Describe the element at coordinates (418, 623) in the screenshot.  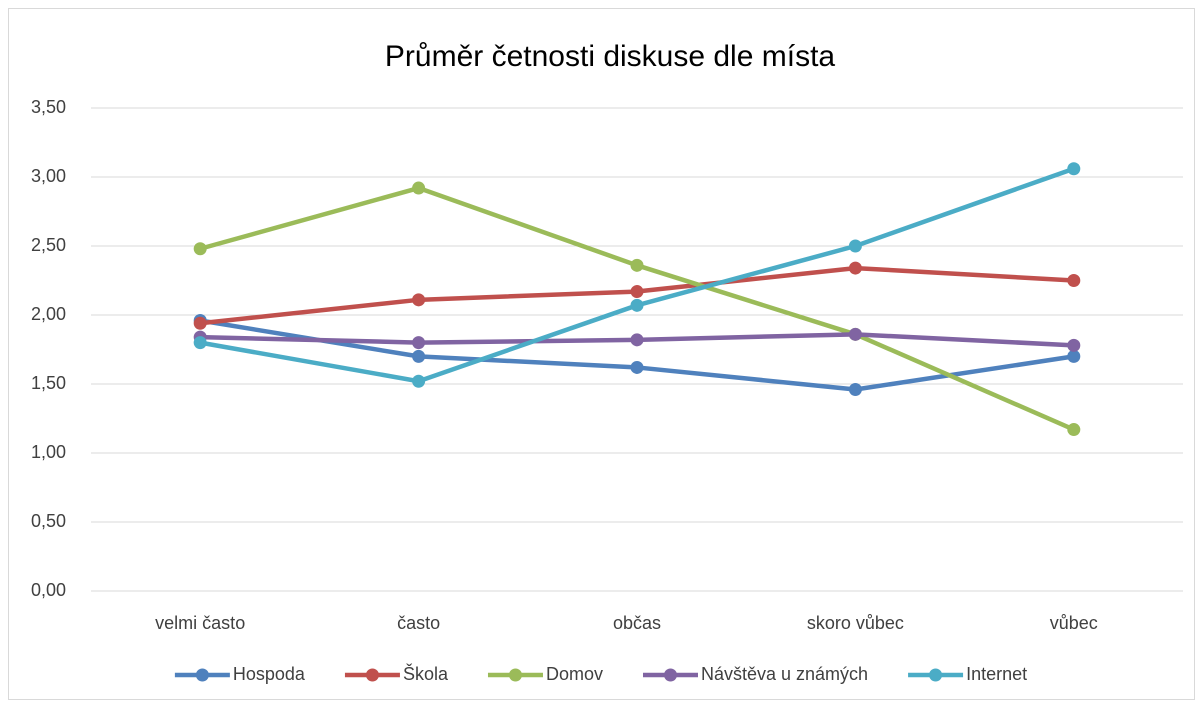
I see `x-tick-label: často` at that location.